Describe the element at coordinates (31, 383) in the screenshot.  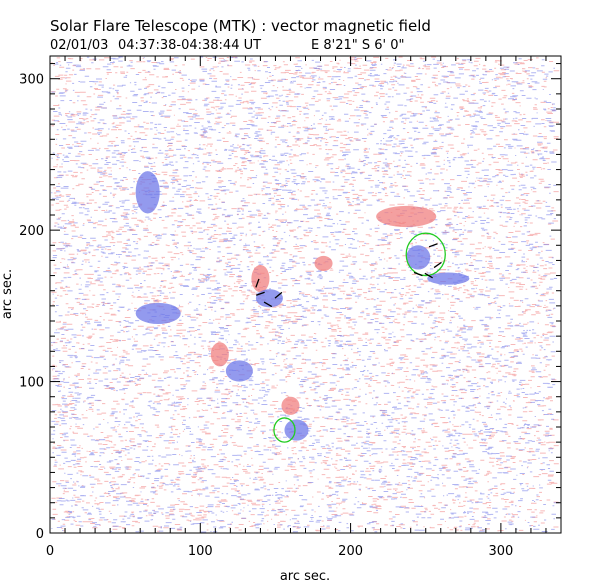
I see `y-tick-label: 100` at that location.